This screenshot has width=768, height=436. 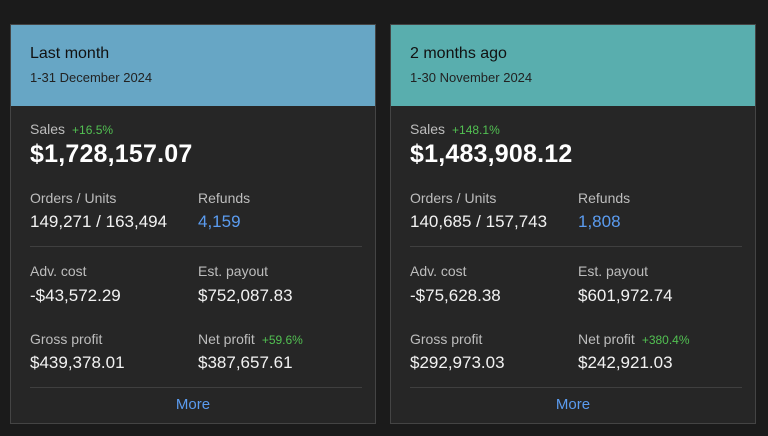 What do you see at coordinates (455, 295) in the screenshot?
I see `adv-cost-value: -$75,628.38` at bounding box center [455, 295].